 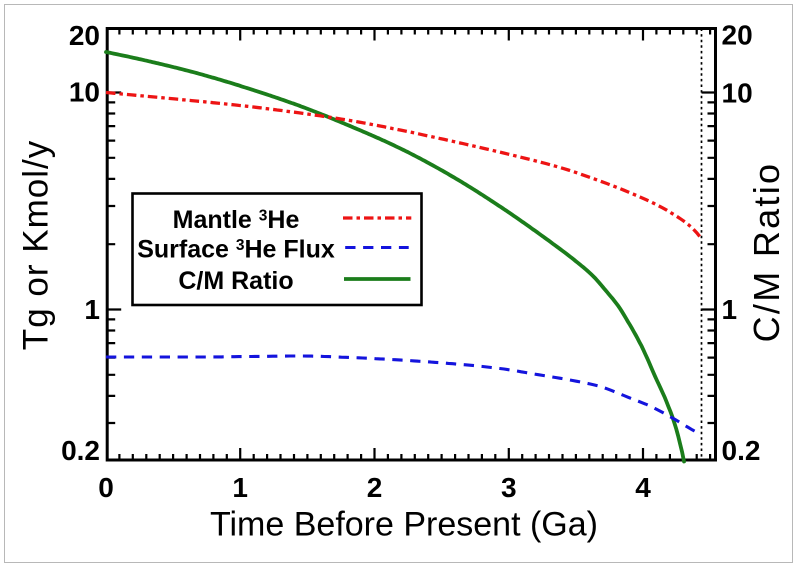 What do you see at coordinates (404, 525) in the screenshot?
I see `svg-text: Time Before Present (Ga)` at bounding box center [404, 525].